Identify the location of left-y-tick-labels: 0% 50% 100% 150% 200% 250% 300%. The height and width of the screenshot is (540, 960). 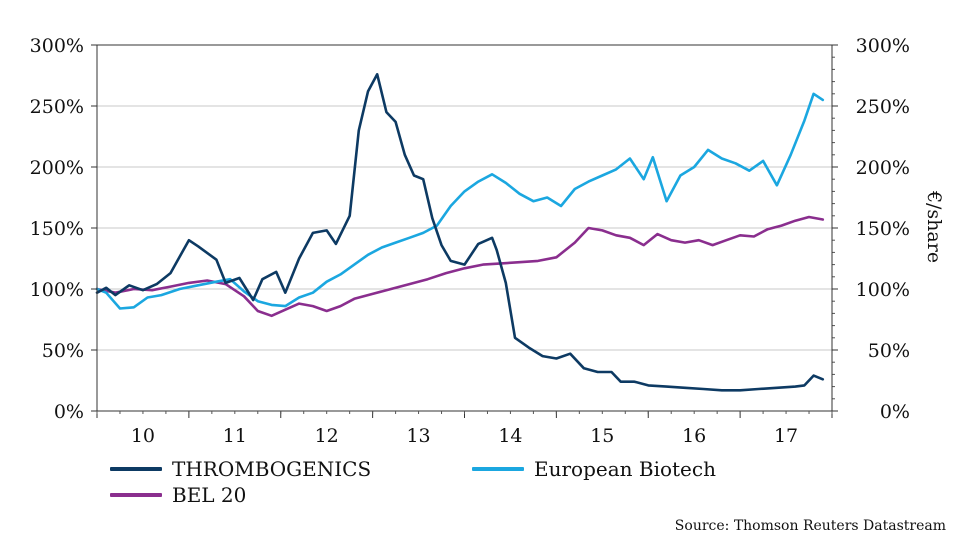
(57, 229).